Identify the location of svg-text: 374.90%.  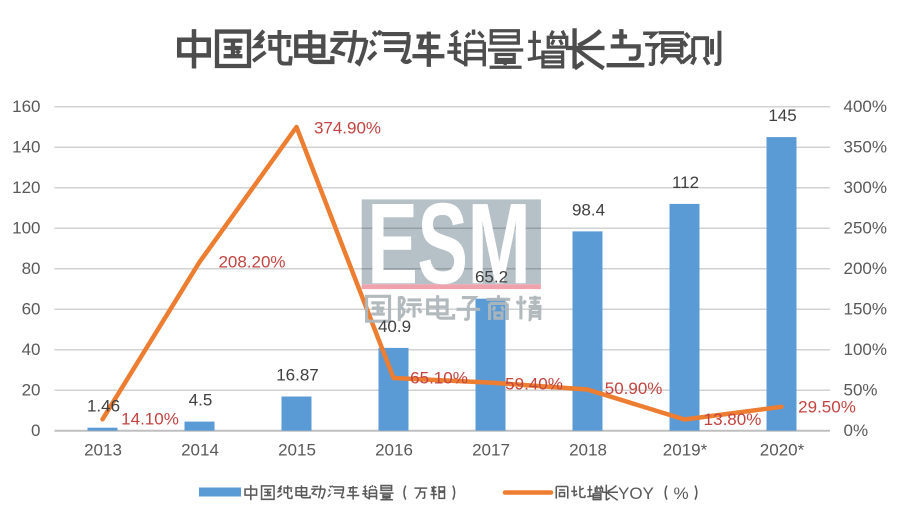
(347, 128).